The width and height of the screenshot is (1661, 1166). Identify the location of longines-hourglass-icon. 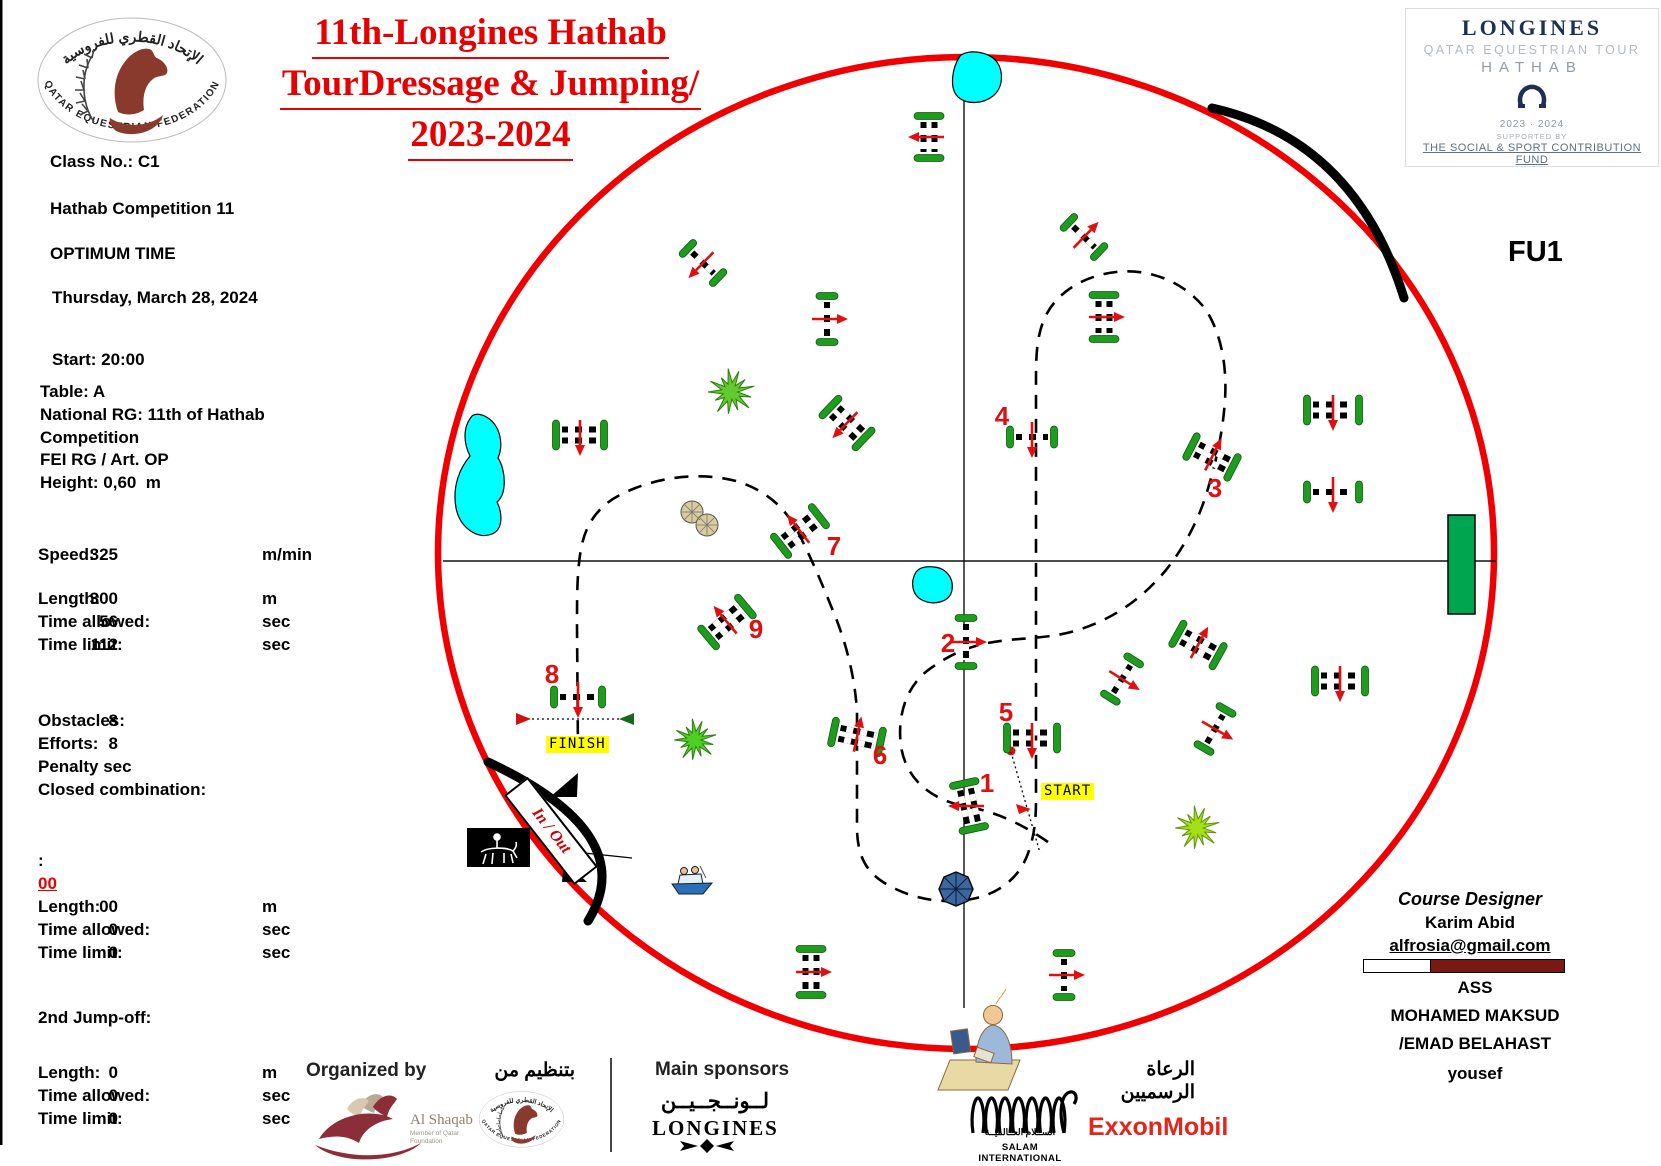
(707, 1146).